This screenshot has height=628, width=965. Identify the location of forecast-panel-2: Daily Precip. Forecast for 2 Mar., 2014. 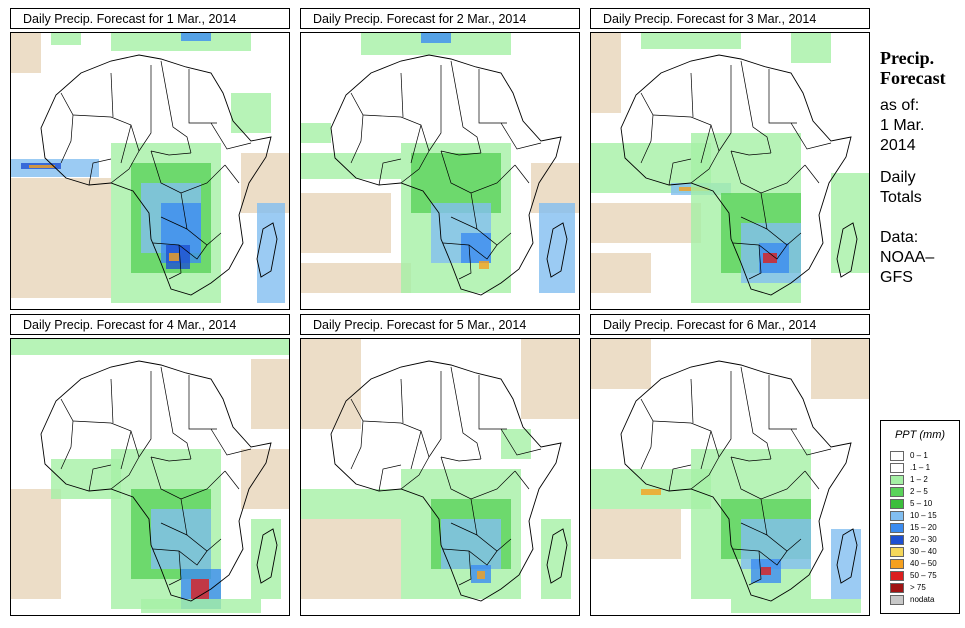
(441, 159).